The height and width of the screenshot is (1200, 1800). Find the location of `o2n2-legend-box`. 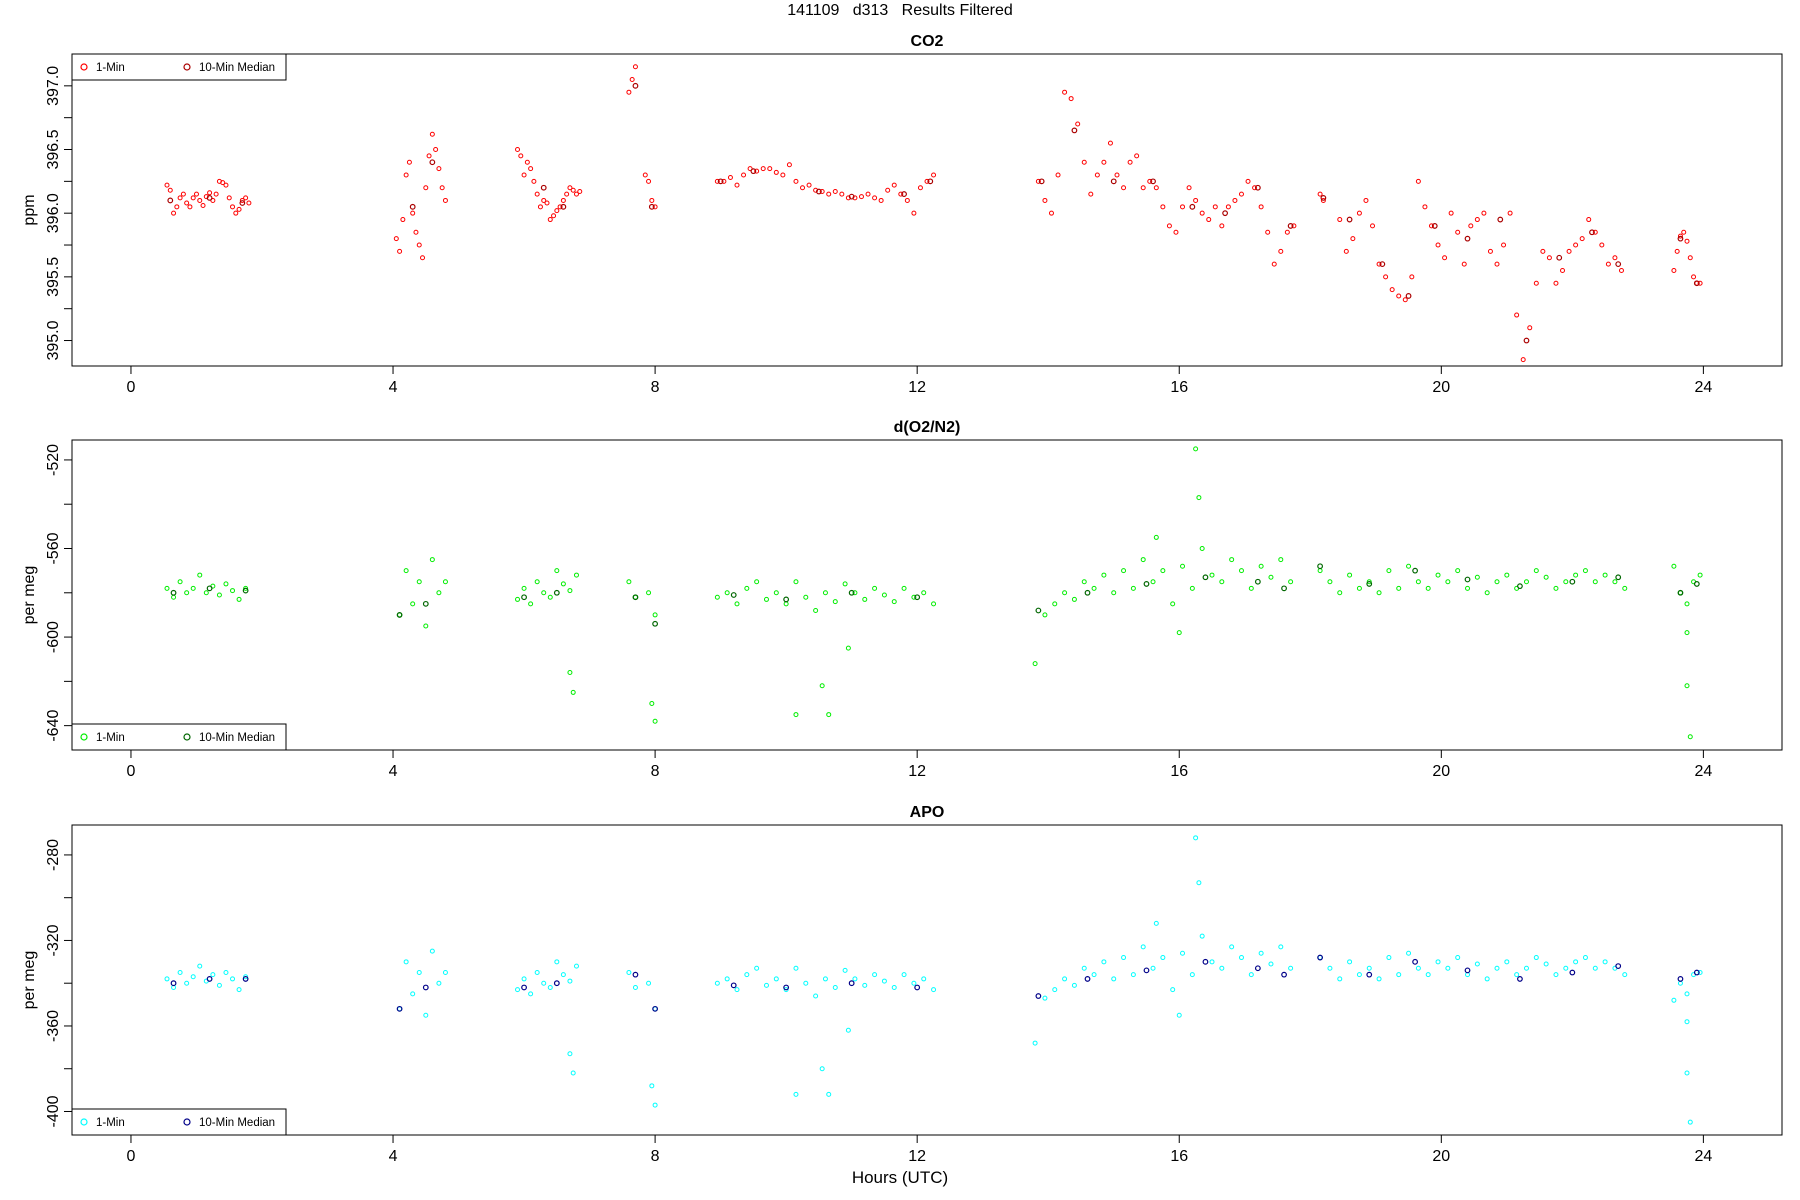

o2n2-legend-box is located at coordinates (179, 737).